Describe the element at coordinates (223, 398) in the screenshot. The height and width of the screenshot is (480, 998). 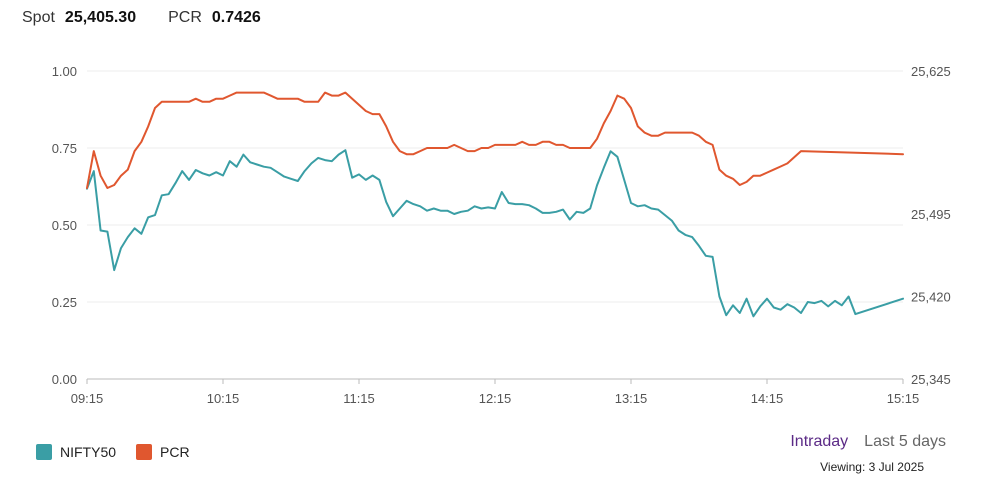
I see `x-tick-label: 10:15` at that location.